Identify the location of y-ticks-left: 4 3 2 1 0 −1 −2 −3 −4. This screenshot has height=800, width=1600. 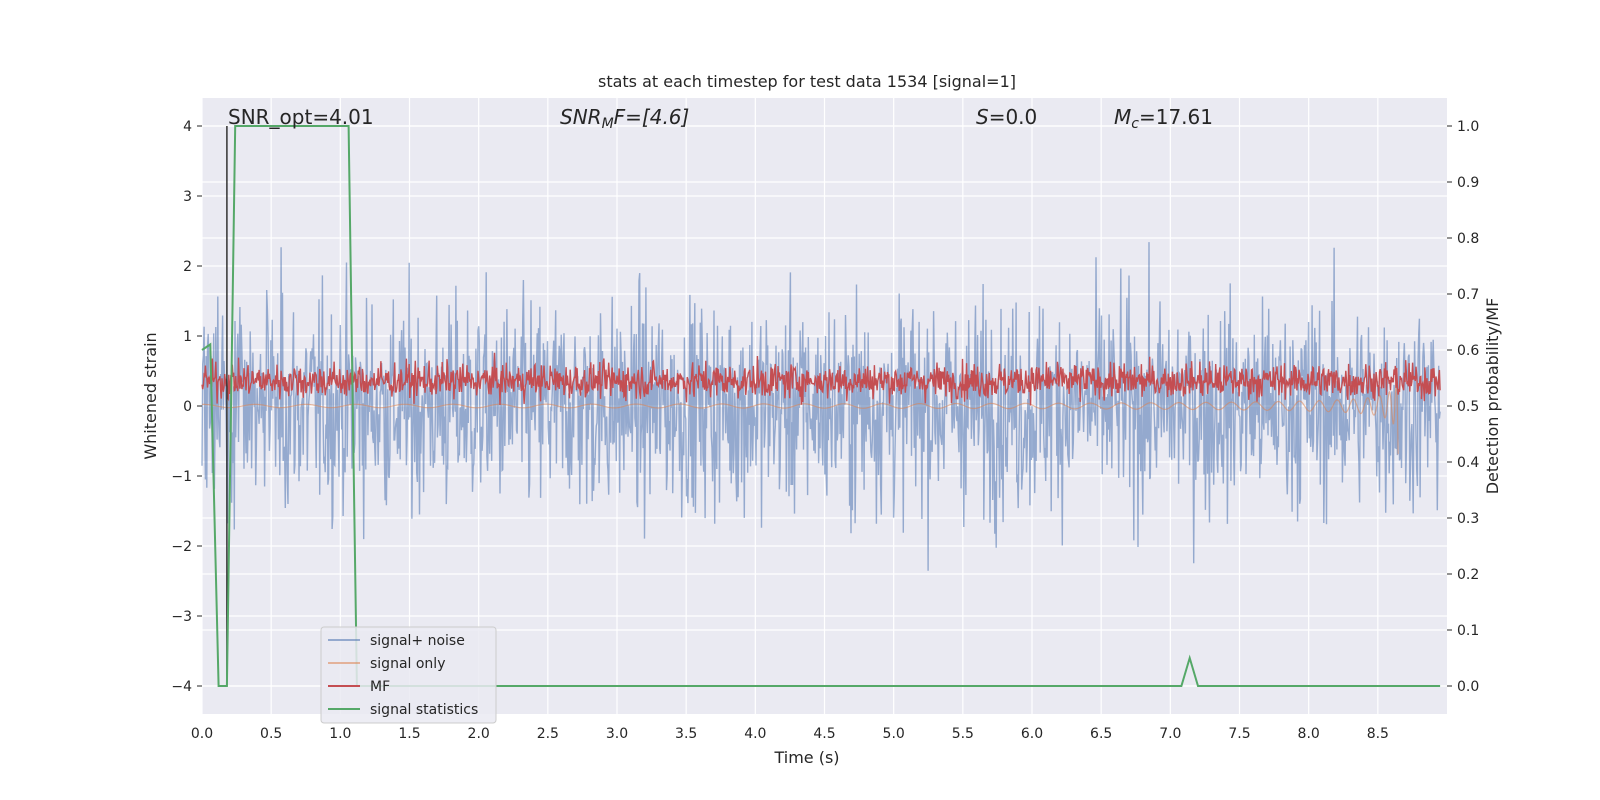
(186, 407).